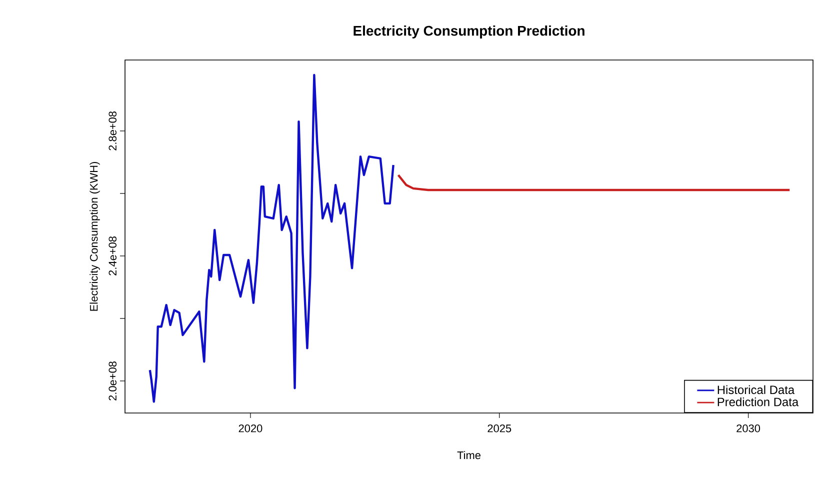 The image size is (815, 499). I want to click on line-series, so click(594, 183).